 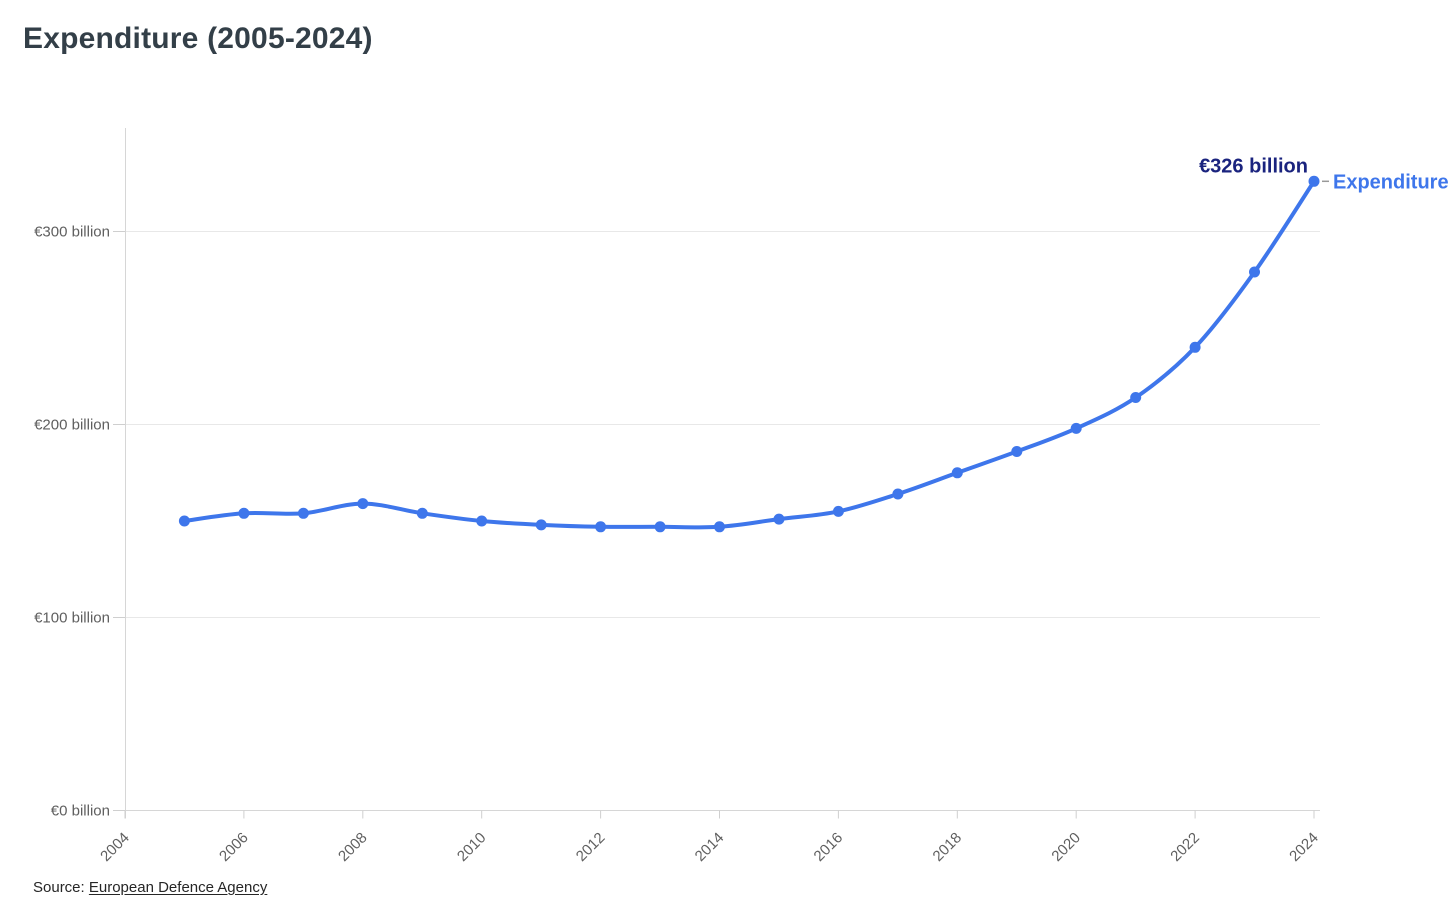 What do you see at coordinates (353, 847) in the screenshot?
I see `x-axis-label-2008: 2008` at bounding box center [353, 847].